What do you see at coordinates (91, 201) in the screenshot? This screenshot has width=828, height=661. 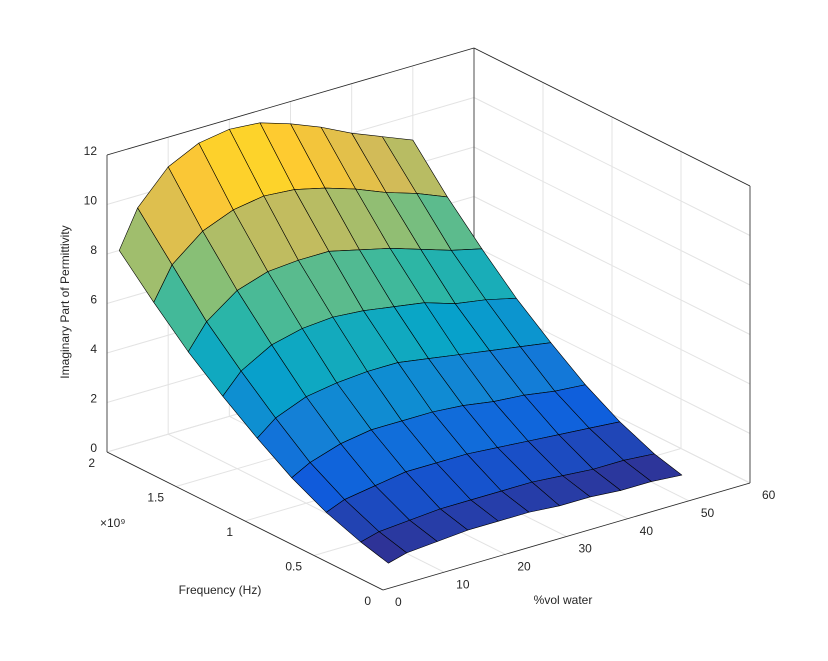 I see `z-tick-label: 10` at bounding box center [91, 201].